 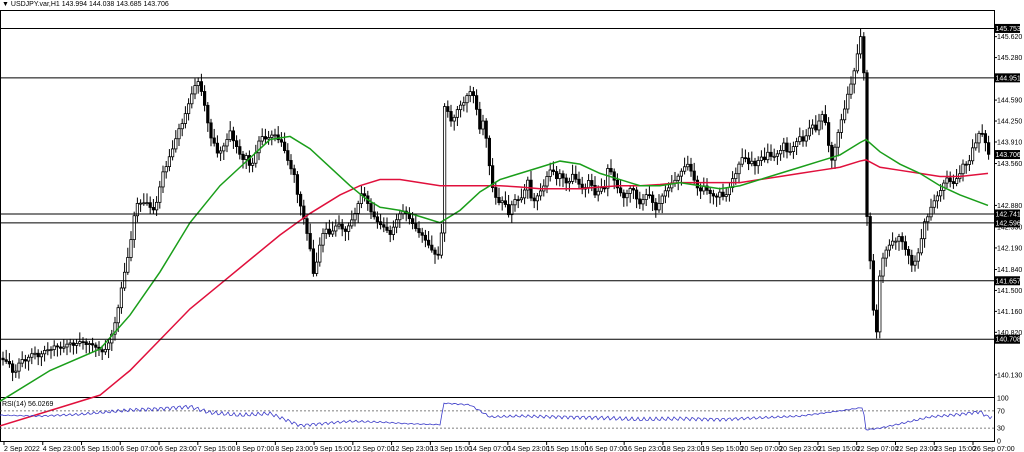 What do you see at coordinates (178, 449) in the screenshot?
I see `time-tick-label: 6 Sep 23:00` at bounding box center [178, 449].